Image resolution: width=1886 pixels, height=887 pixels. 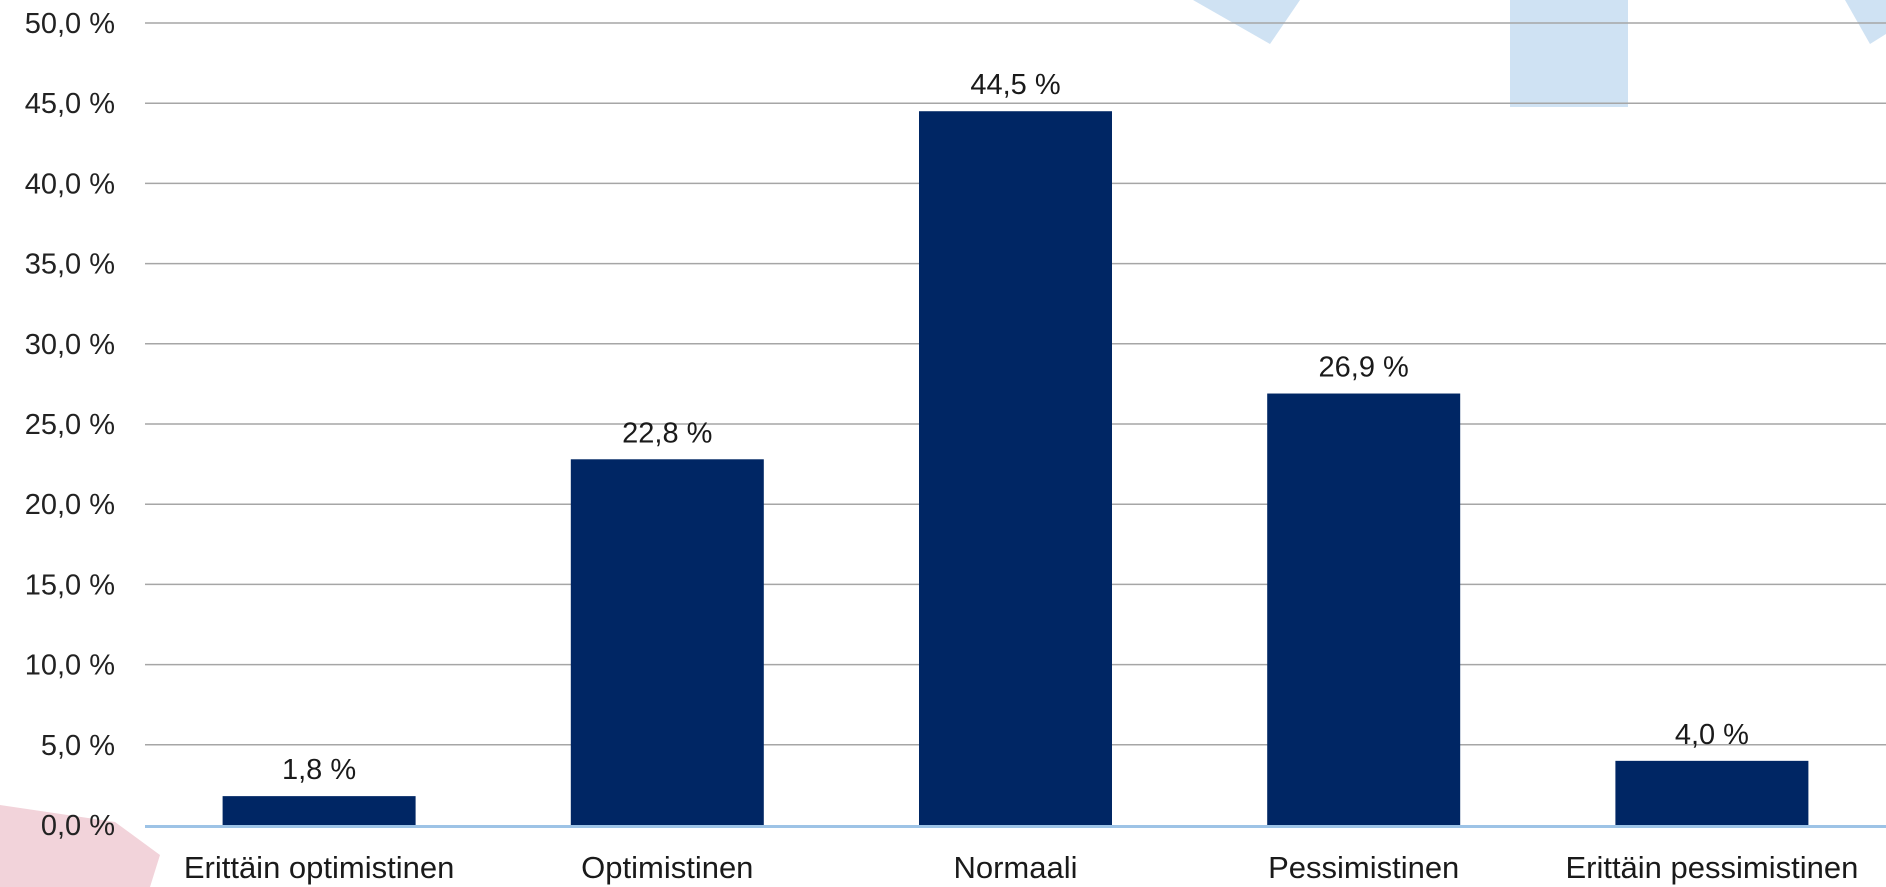 What do you see at coordinates (1015, 867) in the screenshot?
I see `category-label: Normaali` at bounding box center [1015, 867].